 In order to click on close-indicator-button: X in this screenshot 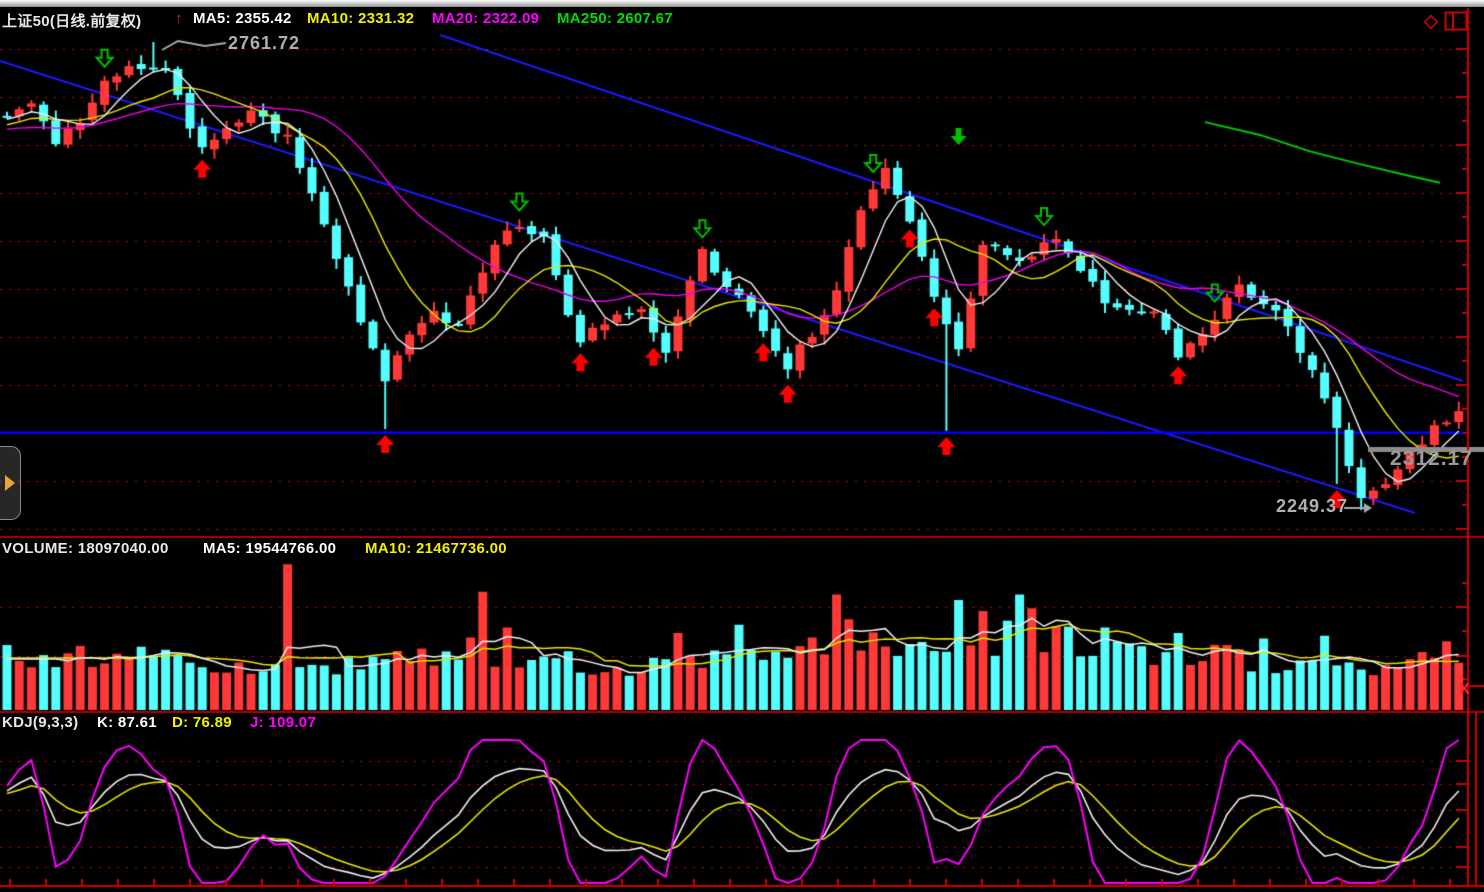, I will do `click(1464, 689)`.